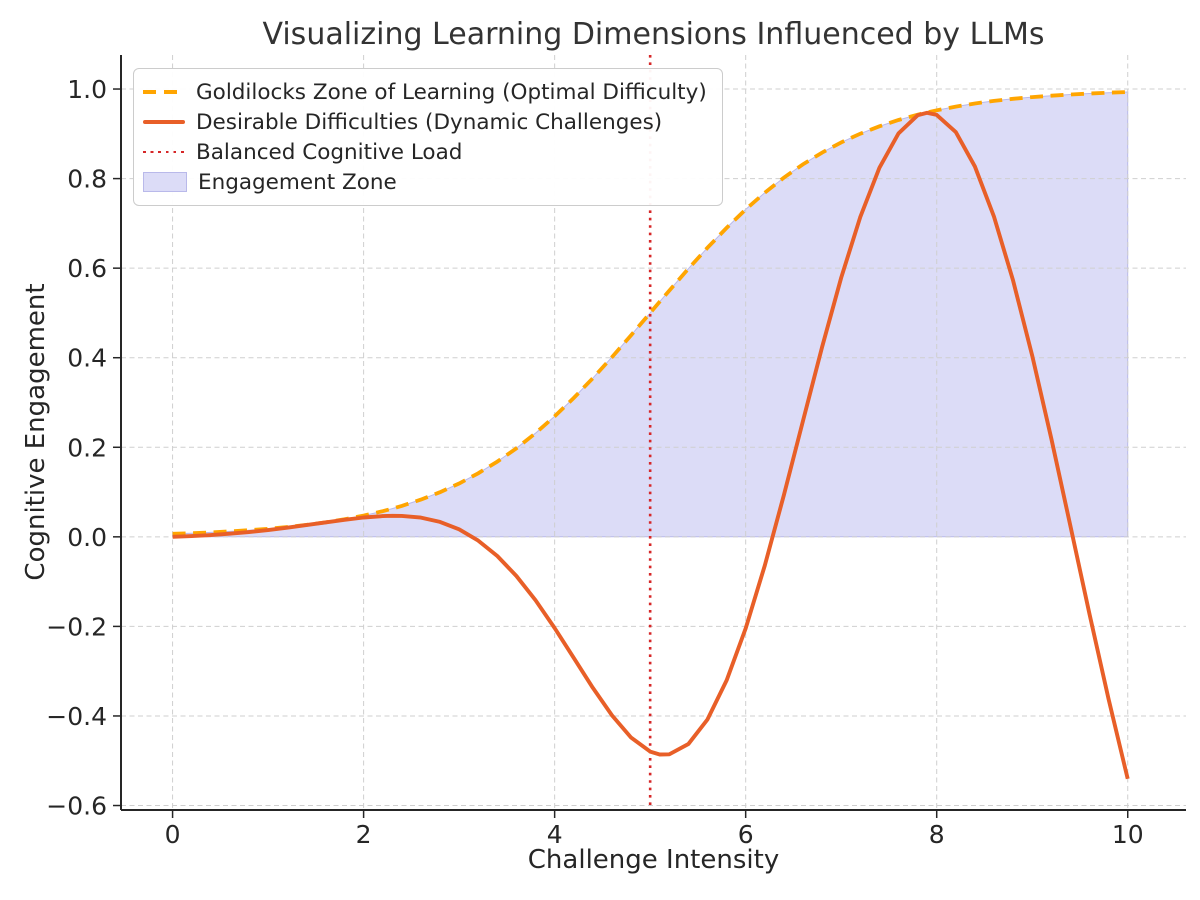  Describe the element at coordinates (329, 152) in the screenshot. I see `legend-label: Balanced Cognitive Load` at that location.